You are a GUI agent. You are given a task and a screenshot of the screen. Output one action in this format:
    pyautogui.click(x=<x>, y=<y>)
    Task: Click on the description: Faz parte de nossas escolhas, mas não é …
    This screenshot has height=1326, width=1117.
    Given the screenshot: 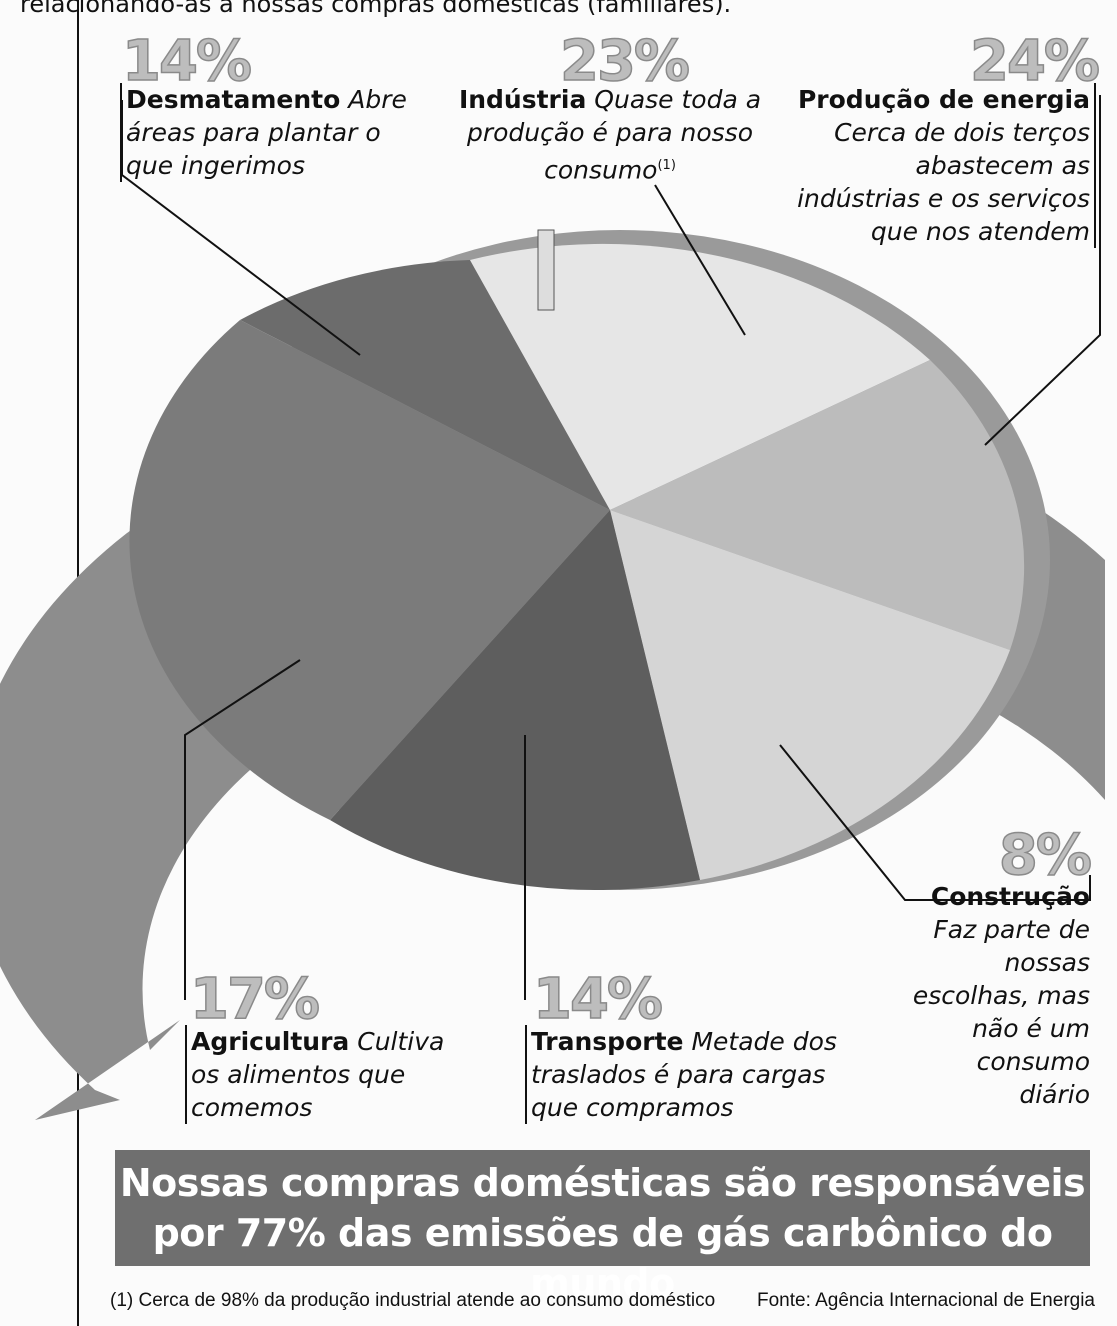 What is the action you would take?
    pyautogui.click(x=1001, y=1012)
    